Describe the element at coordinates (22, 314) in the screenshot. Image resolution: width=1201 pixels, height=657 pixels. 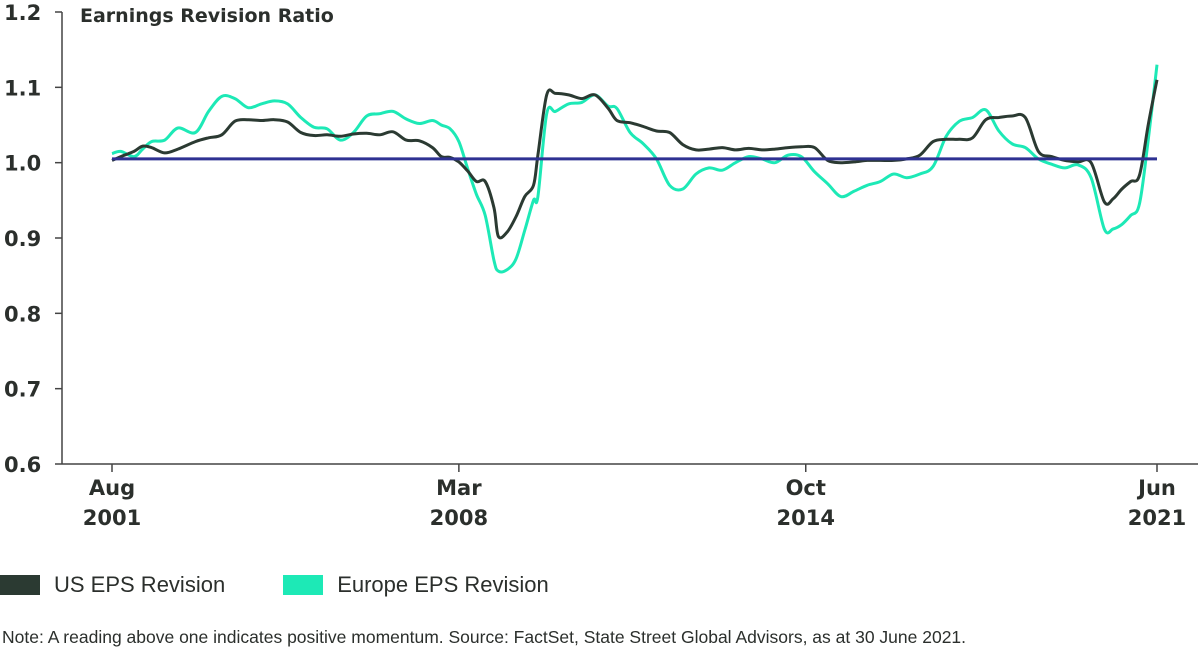
I see `y-tick-label-2: 0.8` at that location.